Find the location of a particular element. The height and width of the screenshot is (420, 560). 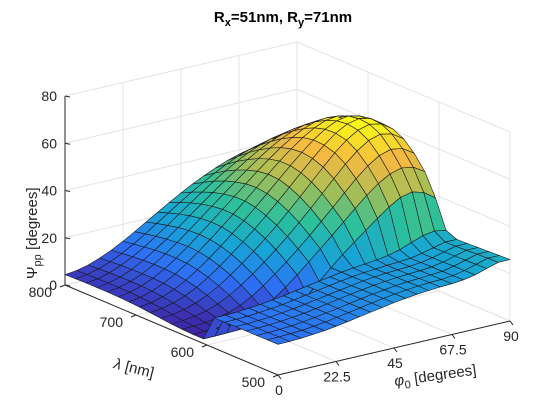

title-part: R is located at coordinates (219, 17).